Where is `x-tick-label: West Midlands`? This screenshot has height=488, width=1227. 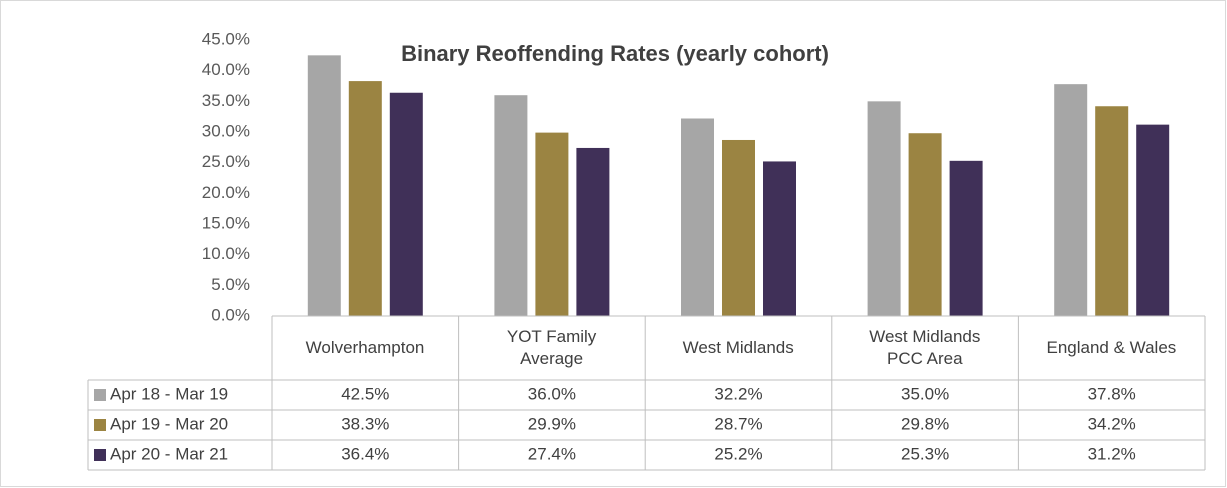
x-tick-label: West Midlands is located at coordinates (738, 347).